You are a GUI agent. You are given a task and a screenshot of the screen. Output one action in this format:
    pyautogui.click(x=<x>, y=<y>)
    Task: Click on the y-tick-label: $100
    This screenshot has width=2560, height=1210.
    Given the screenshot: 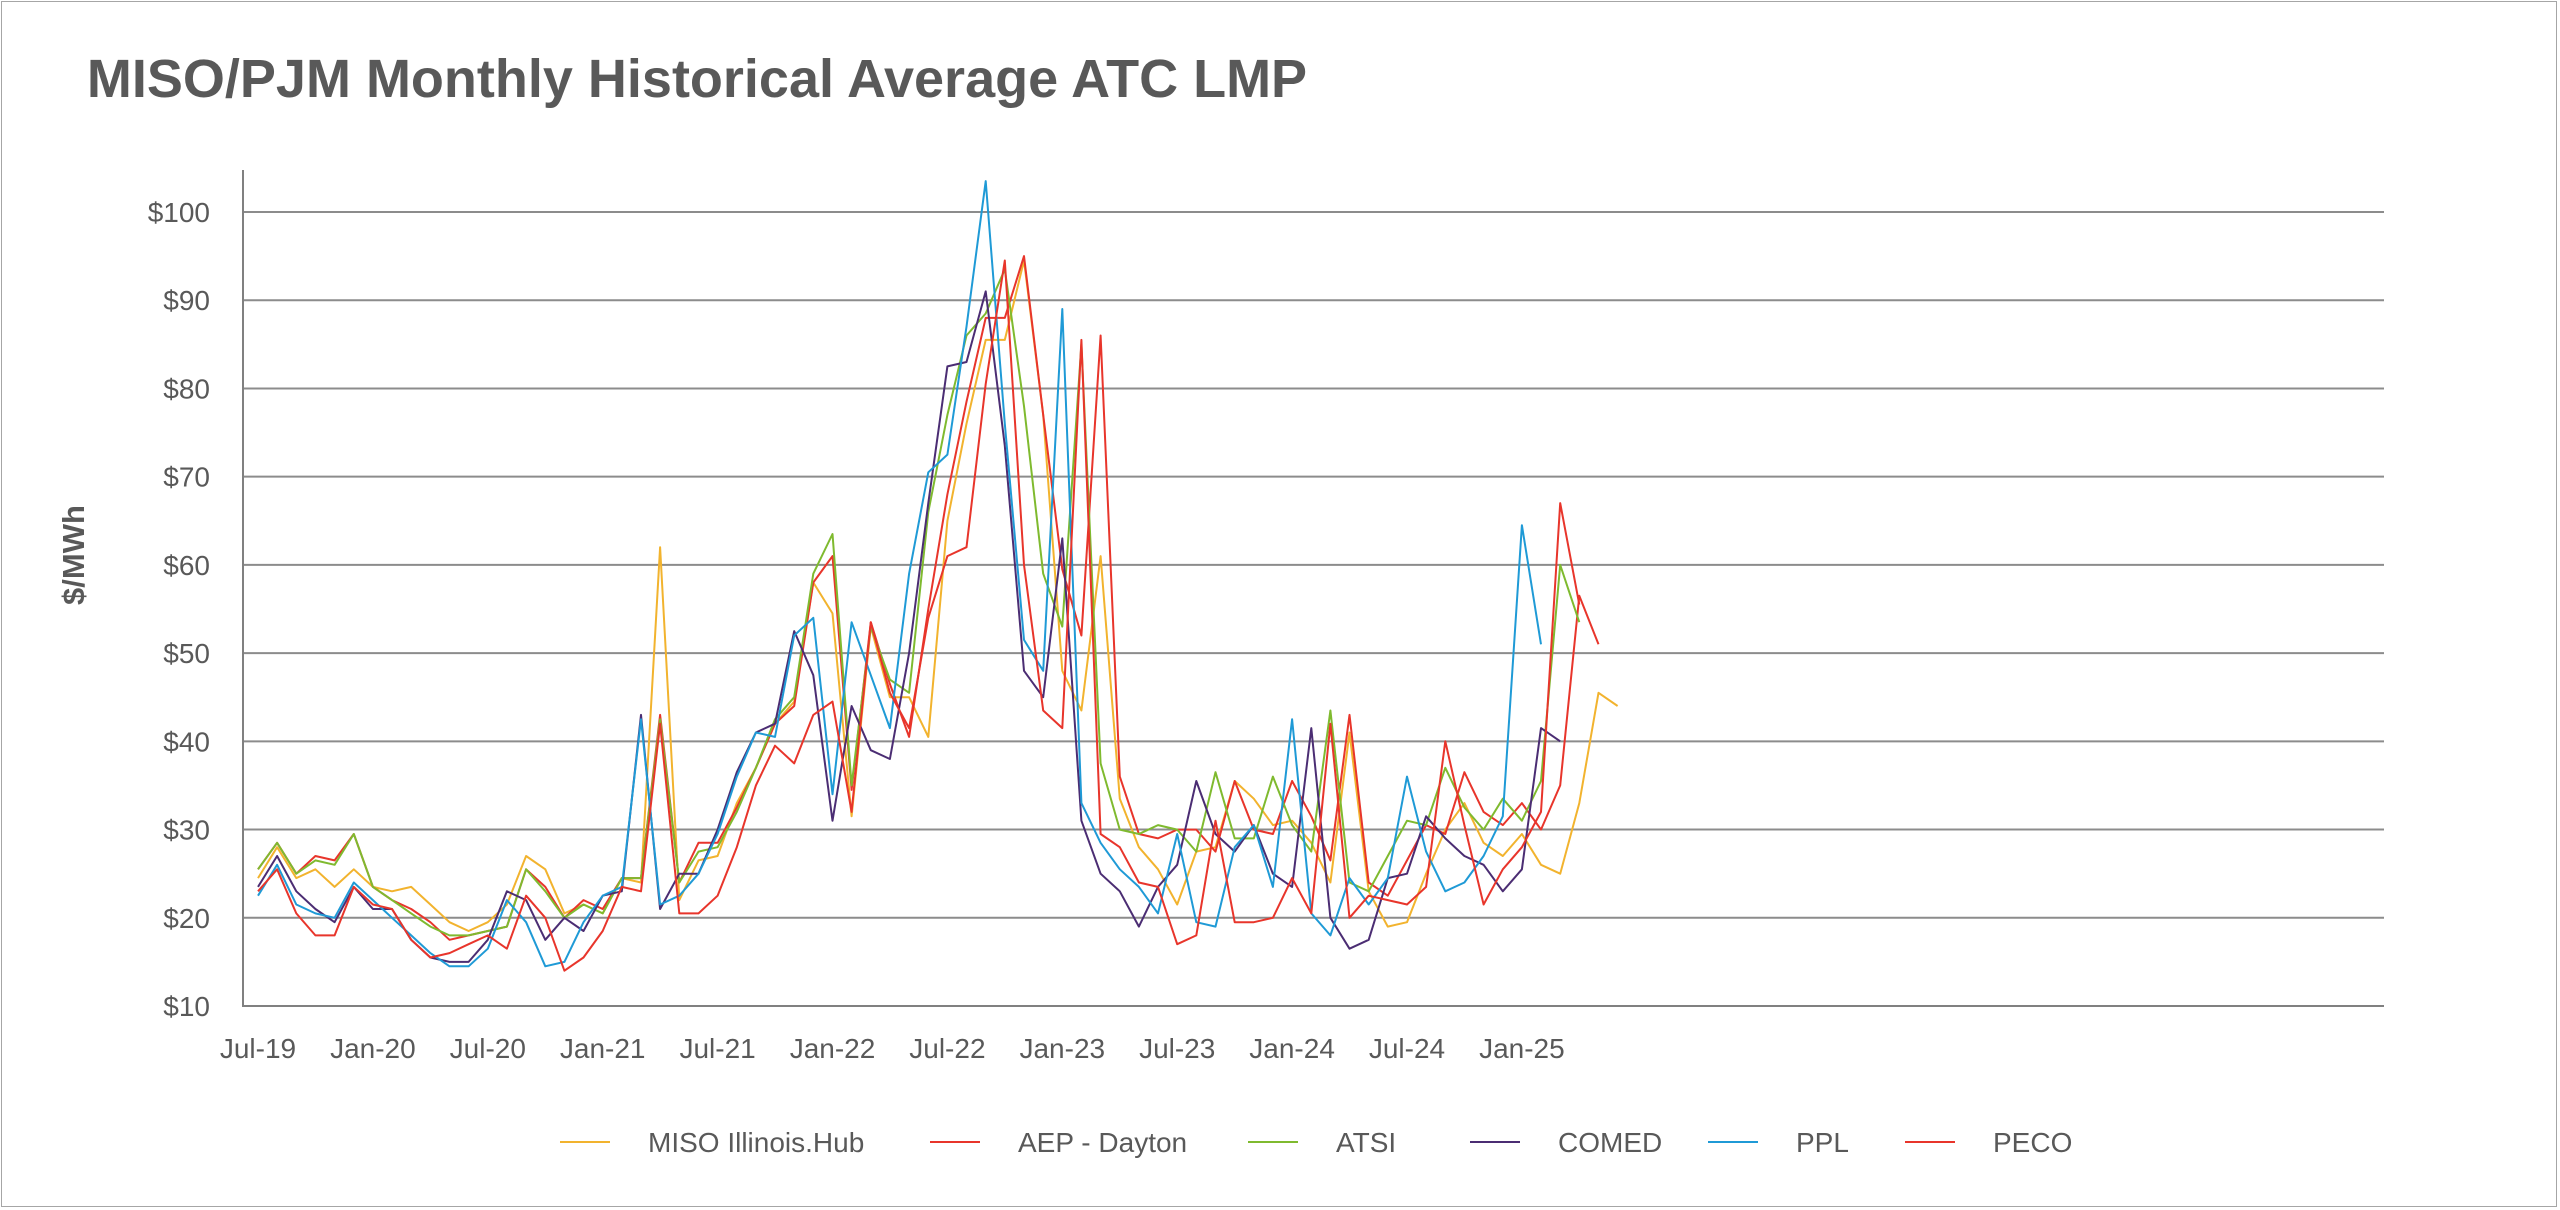 What is the action you would take?
    pyautogui.click(x=179, y=212)
    